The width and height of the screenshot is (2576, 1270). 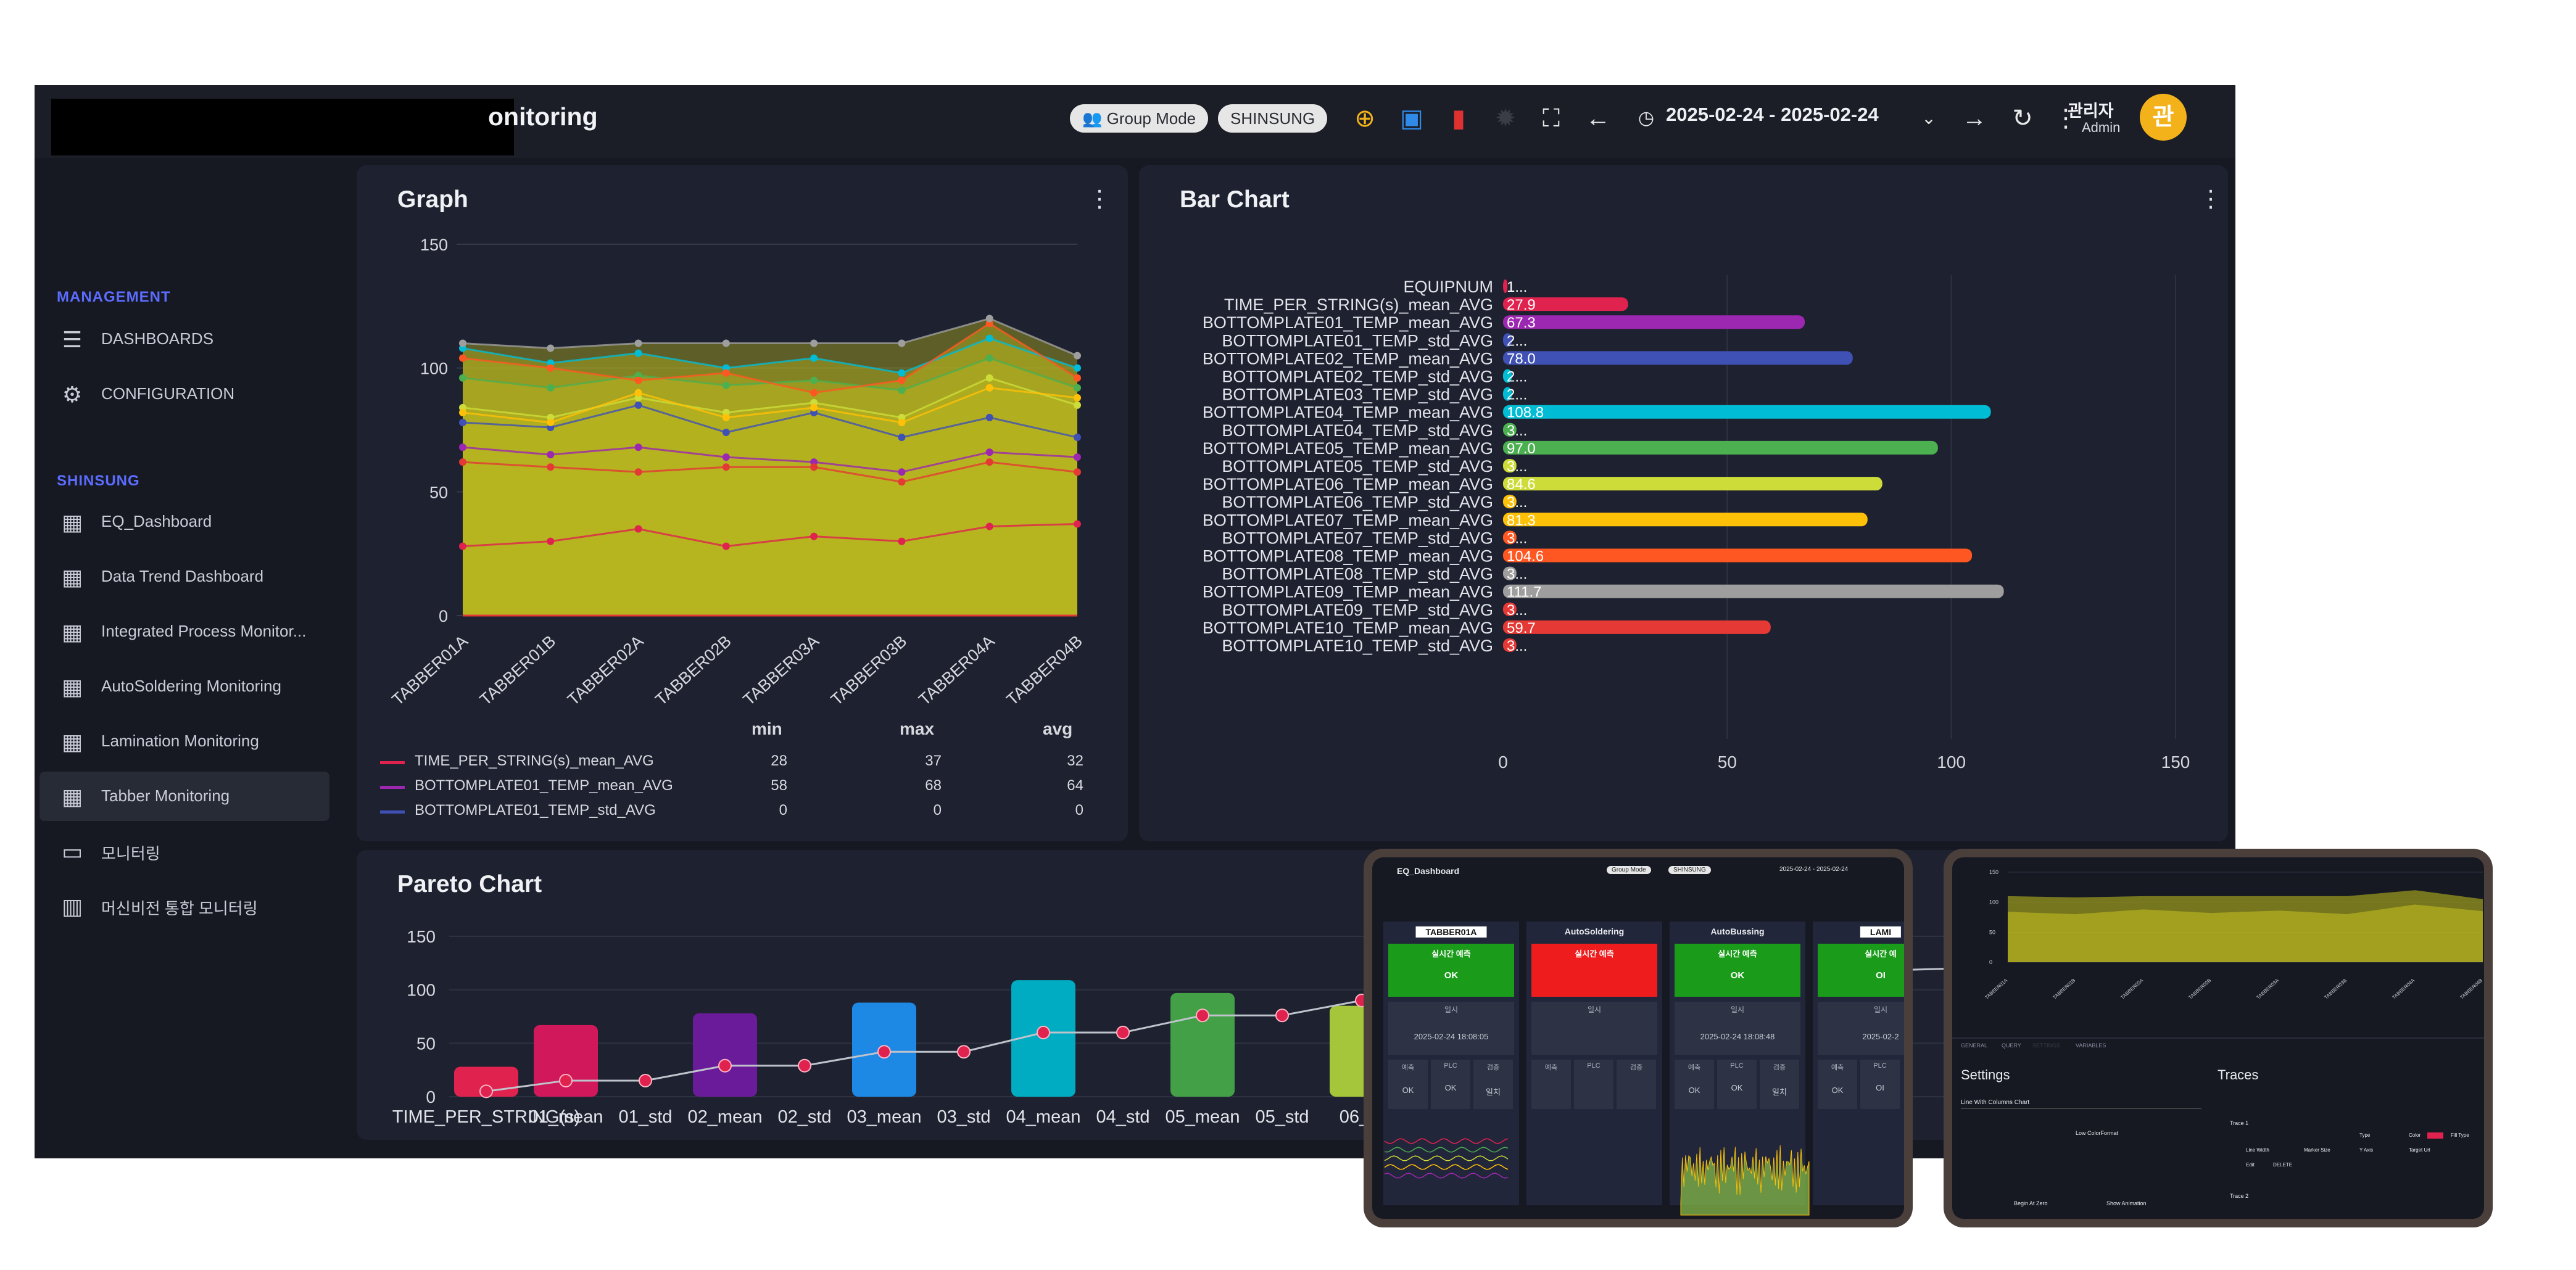 I want to click on tab-query: QUERY, so click(x=2011, y=1045).